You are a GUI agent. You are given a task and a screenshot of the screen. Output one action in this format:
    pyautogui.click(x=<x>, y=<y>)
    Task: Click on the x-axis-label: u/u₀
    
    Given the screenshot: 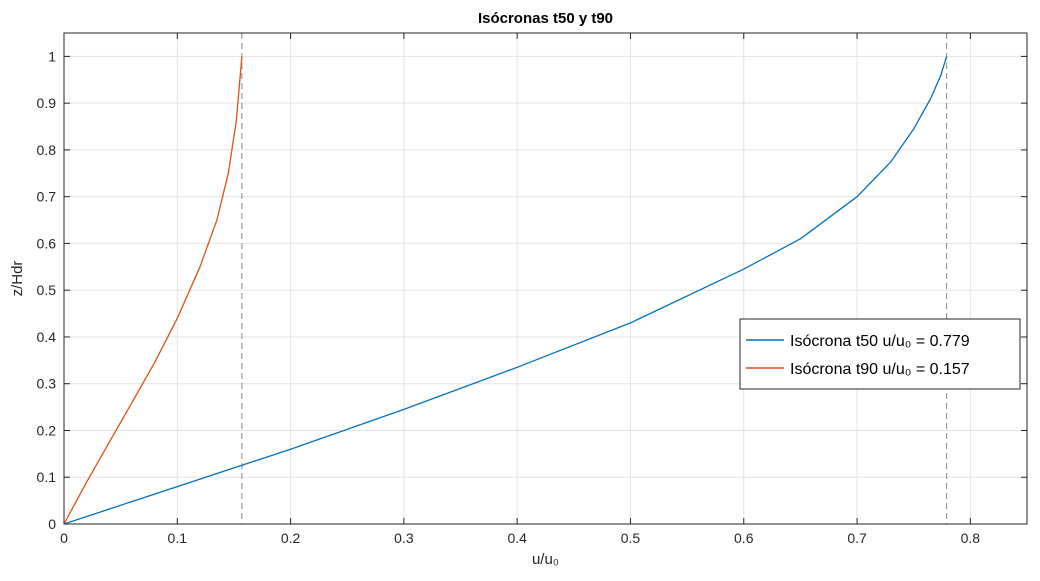 What is the action you would take?
    pyautogui.click(x=545, y=559)
    